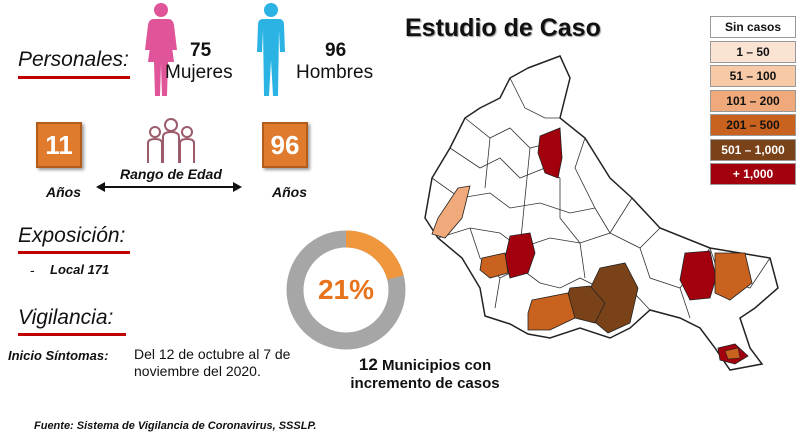 This screenshot has height=442, width=800. What do you see at coordinates (58, 355) in the screenshot?
I see `inicio-sintomas-label: Inicio Síntomas:` at bounding box center [58, 355].